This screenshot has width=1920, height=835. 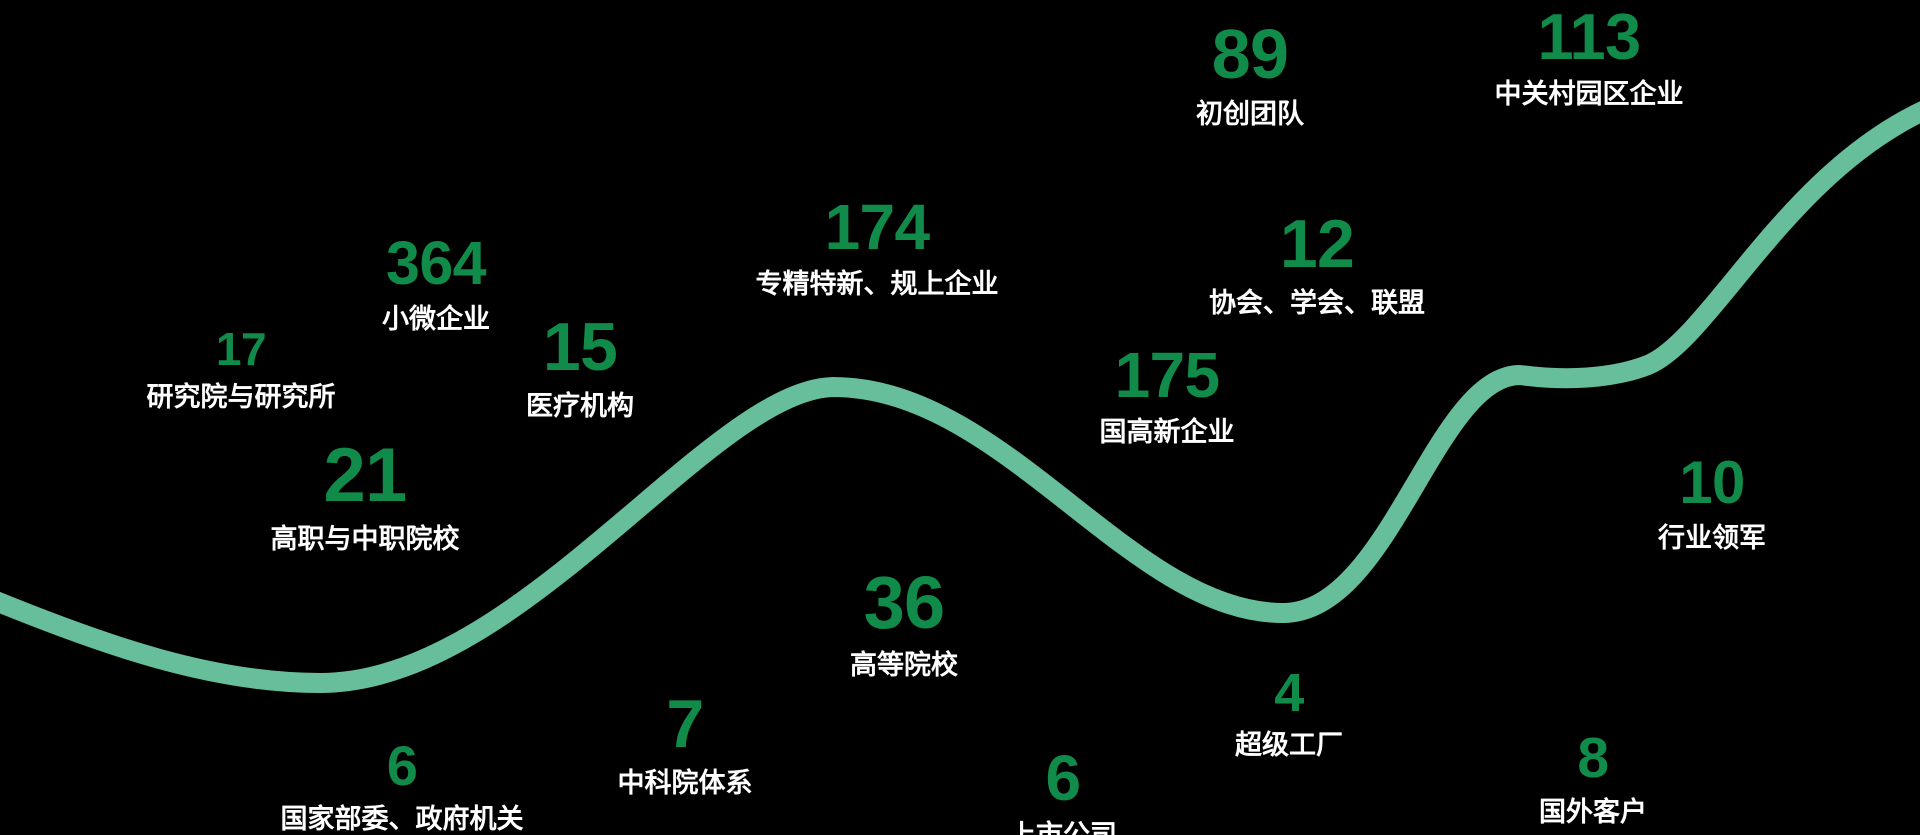 I want to click on stat-item: 17 研究院与研究所, so click(x=241, y=369).